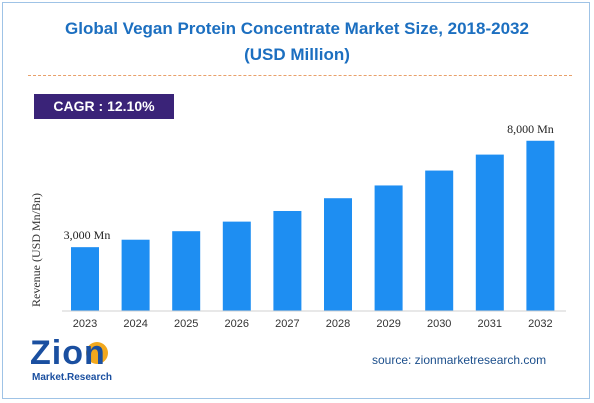  What do you see at coordinates (490, 324) in the screenshot?
I see `x-tick-label: 2031` at bounding box center [490, 324].